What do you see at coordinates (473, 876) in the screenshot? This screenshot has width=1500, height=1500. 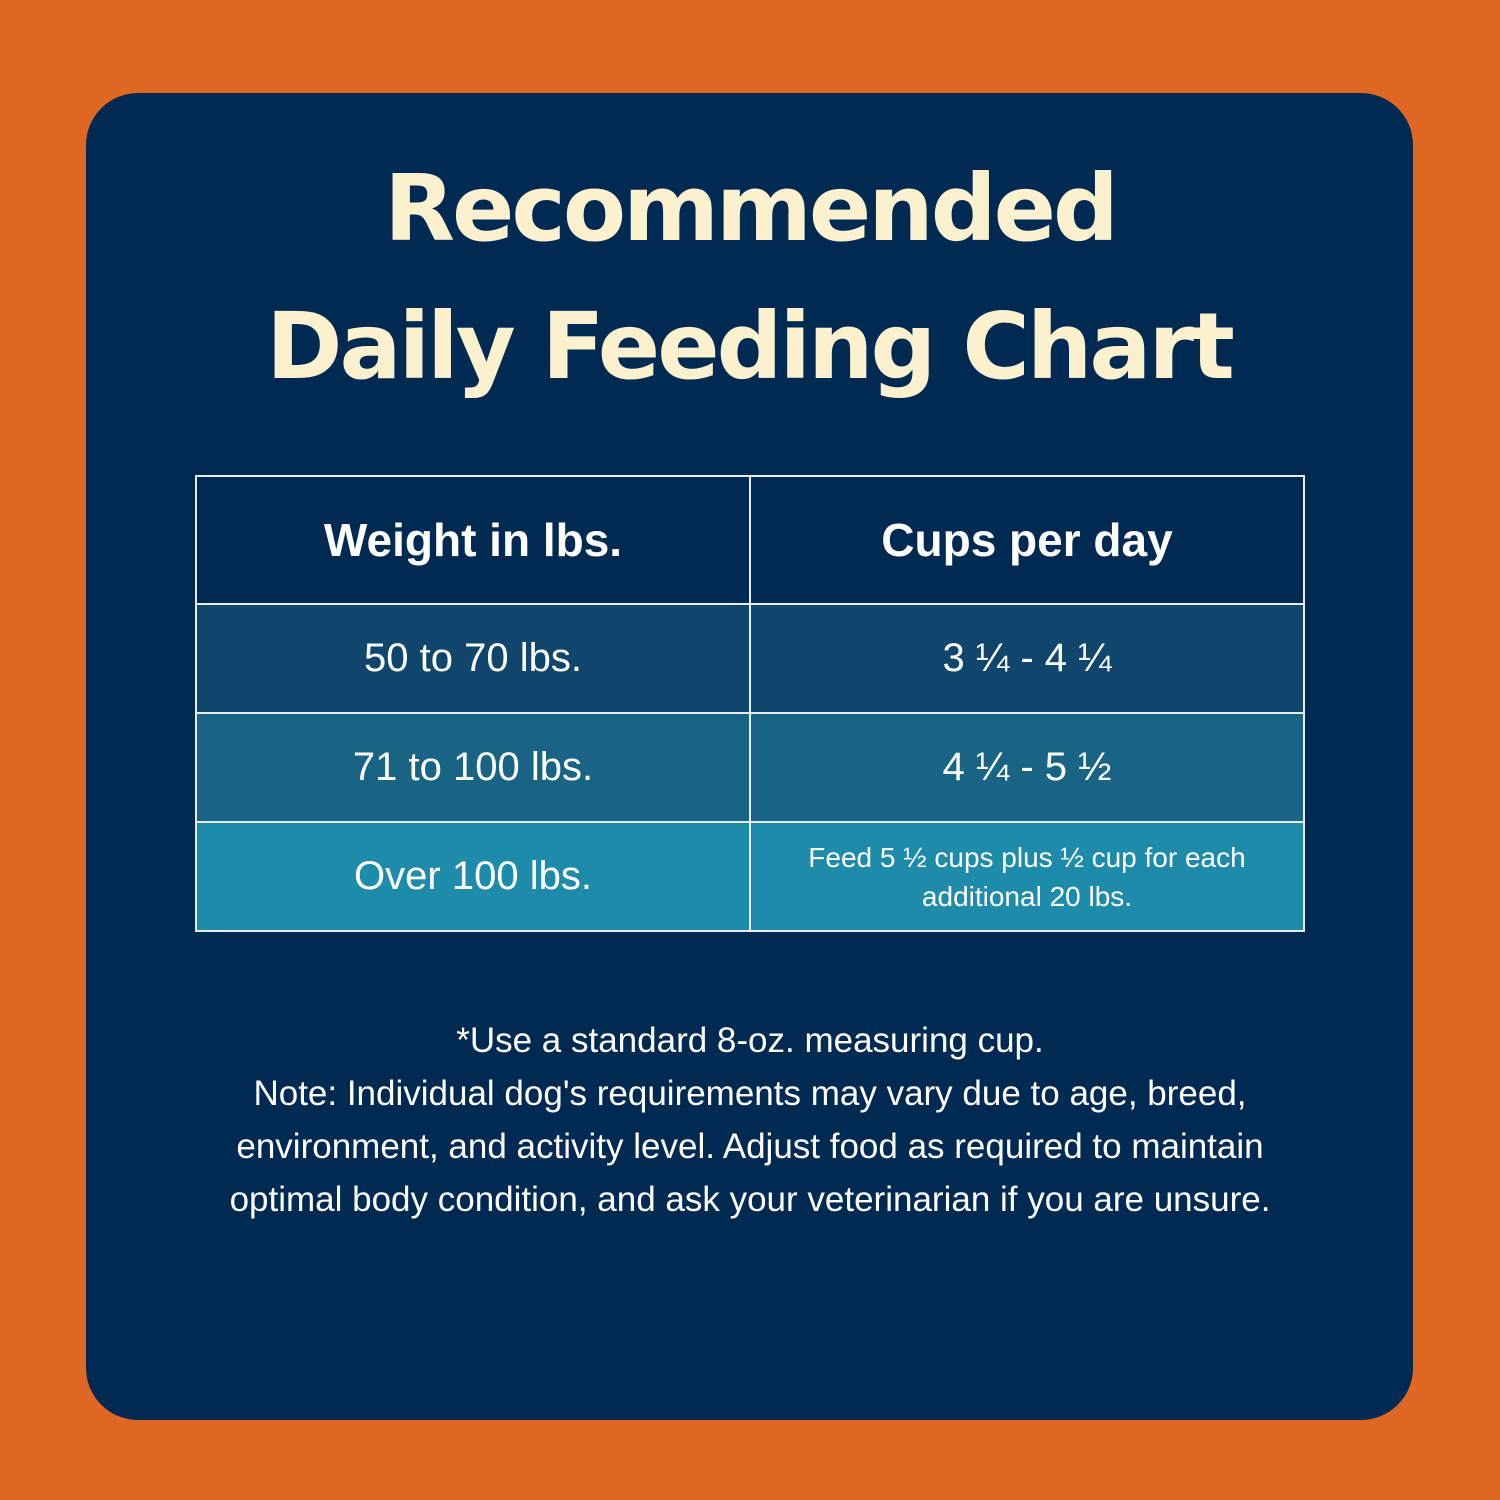 I see `weight-cell: Over 100 lbs.` at bounding box center [473, 876].